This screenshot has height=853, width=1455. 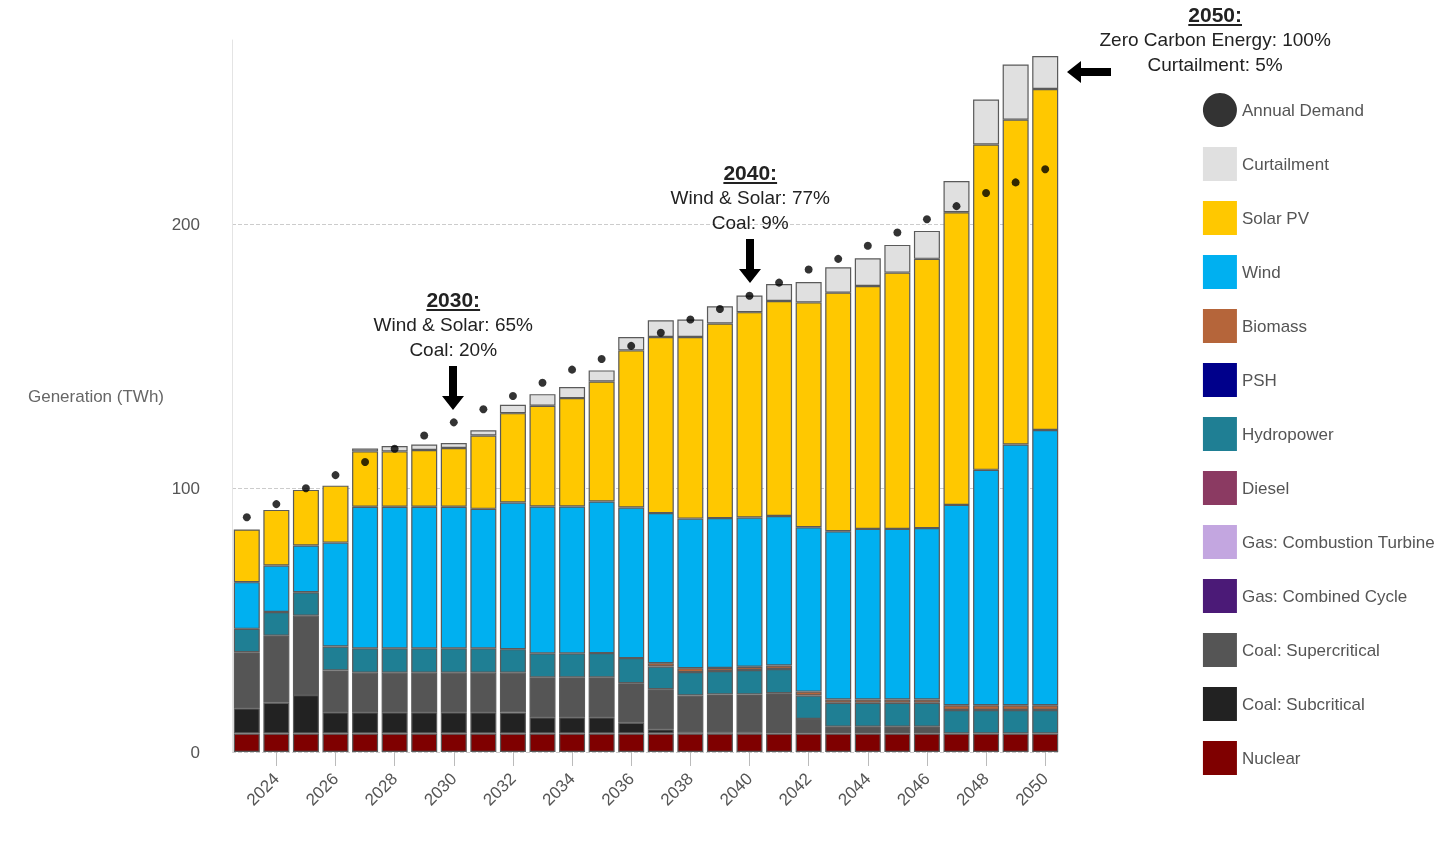 What do you see at coordinates (185, 225) in the screenshot?
I see `y-tick-label: 200` at bounding box center [185, 225].